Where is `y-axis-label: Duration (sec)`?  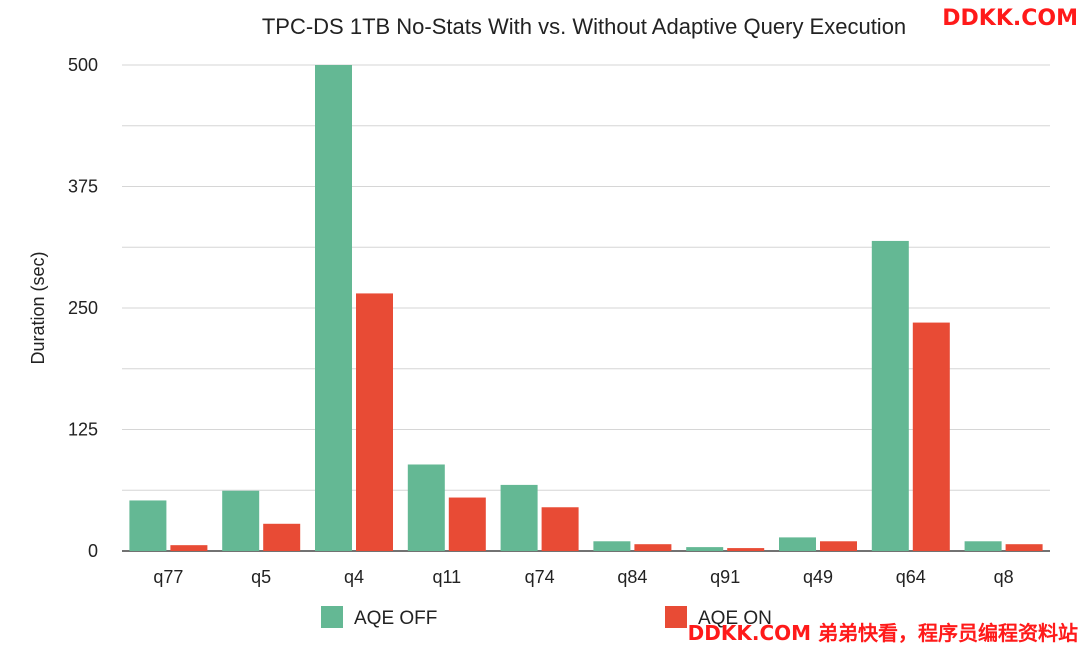
y-axis-label: Duration (sec) is located at coordinates (38, 307).